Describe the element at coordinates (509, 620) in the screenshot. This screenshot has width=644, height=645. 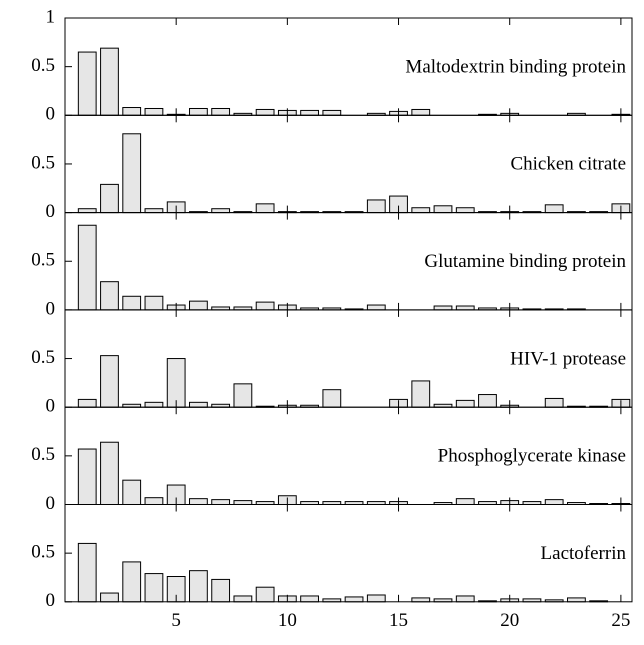
I see `x-tick-label: 20` at that location.